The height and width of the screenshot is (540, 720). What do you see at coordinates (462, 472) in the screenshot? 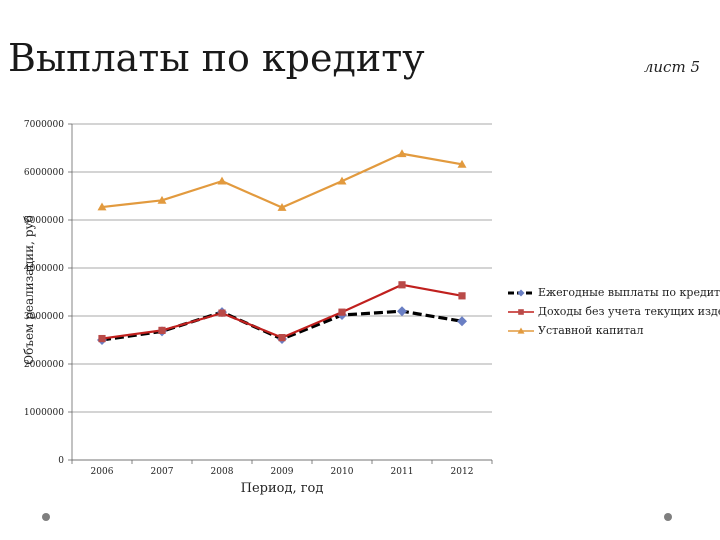
I see `x-tick-label: 2012` at bounding box center [462, 472].